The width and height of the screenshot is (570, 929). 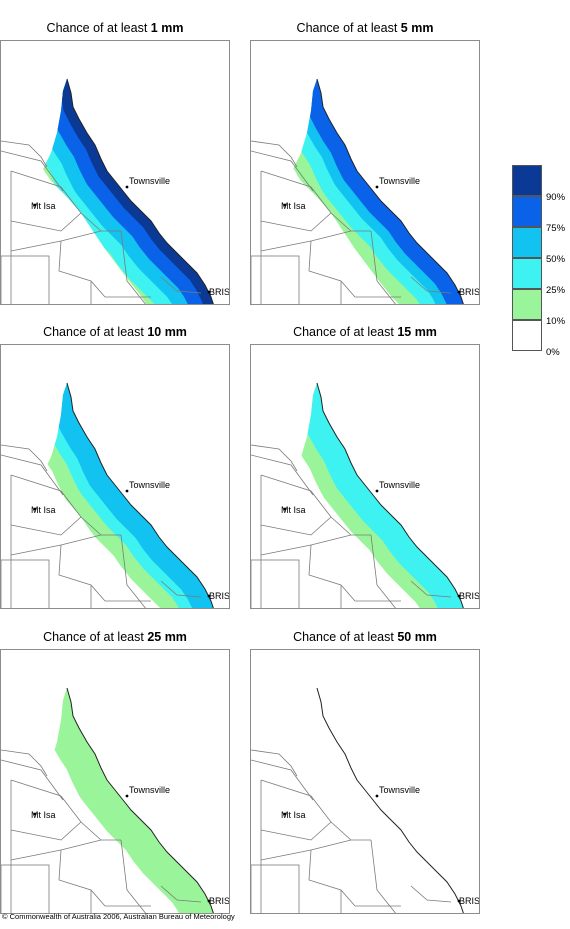 I want to click on legend-tick: 0%, so click(x=553, y=352).